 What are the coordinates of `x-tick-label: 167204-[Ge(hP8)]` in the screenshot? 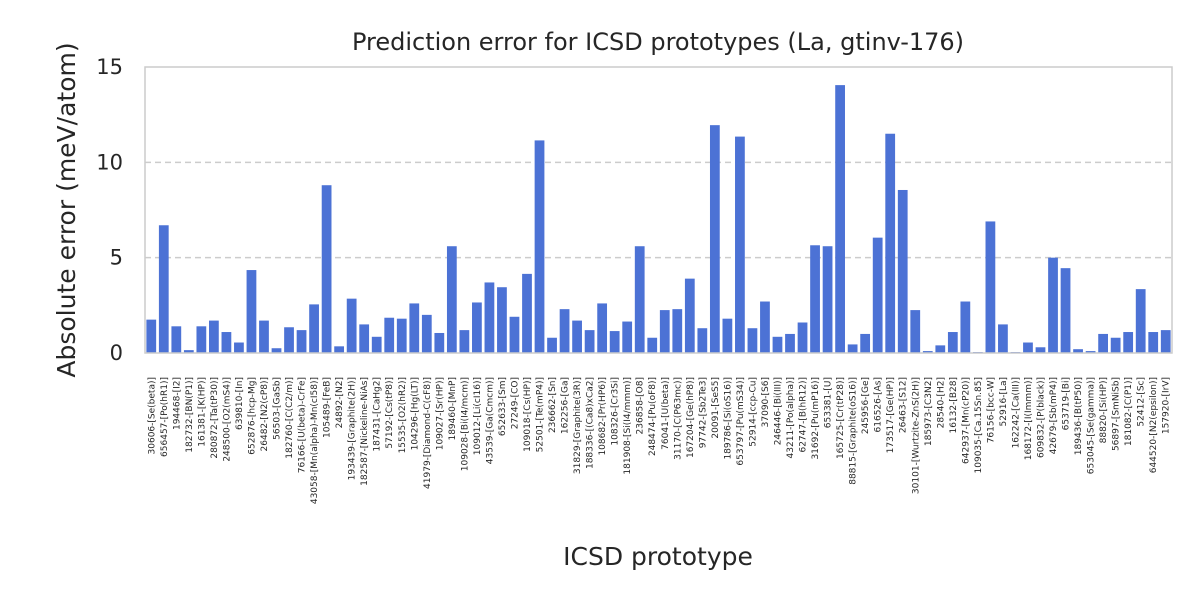 It's located at (691, 417).